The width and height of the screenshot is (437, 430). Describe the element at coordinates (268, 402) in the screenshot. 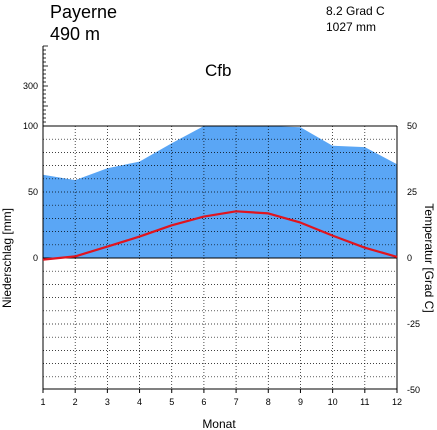

I see `x-tick-label: 8` at that location.